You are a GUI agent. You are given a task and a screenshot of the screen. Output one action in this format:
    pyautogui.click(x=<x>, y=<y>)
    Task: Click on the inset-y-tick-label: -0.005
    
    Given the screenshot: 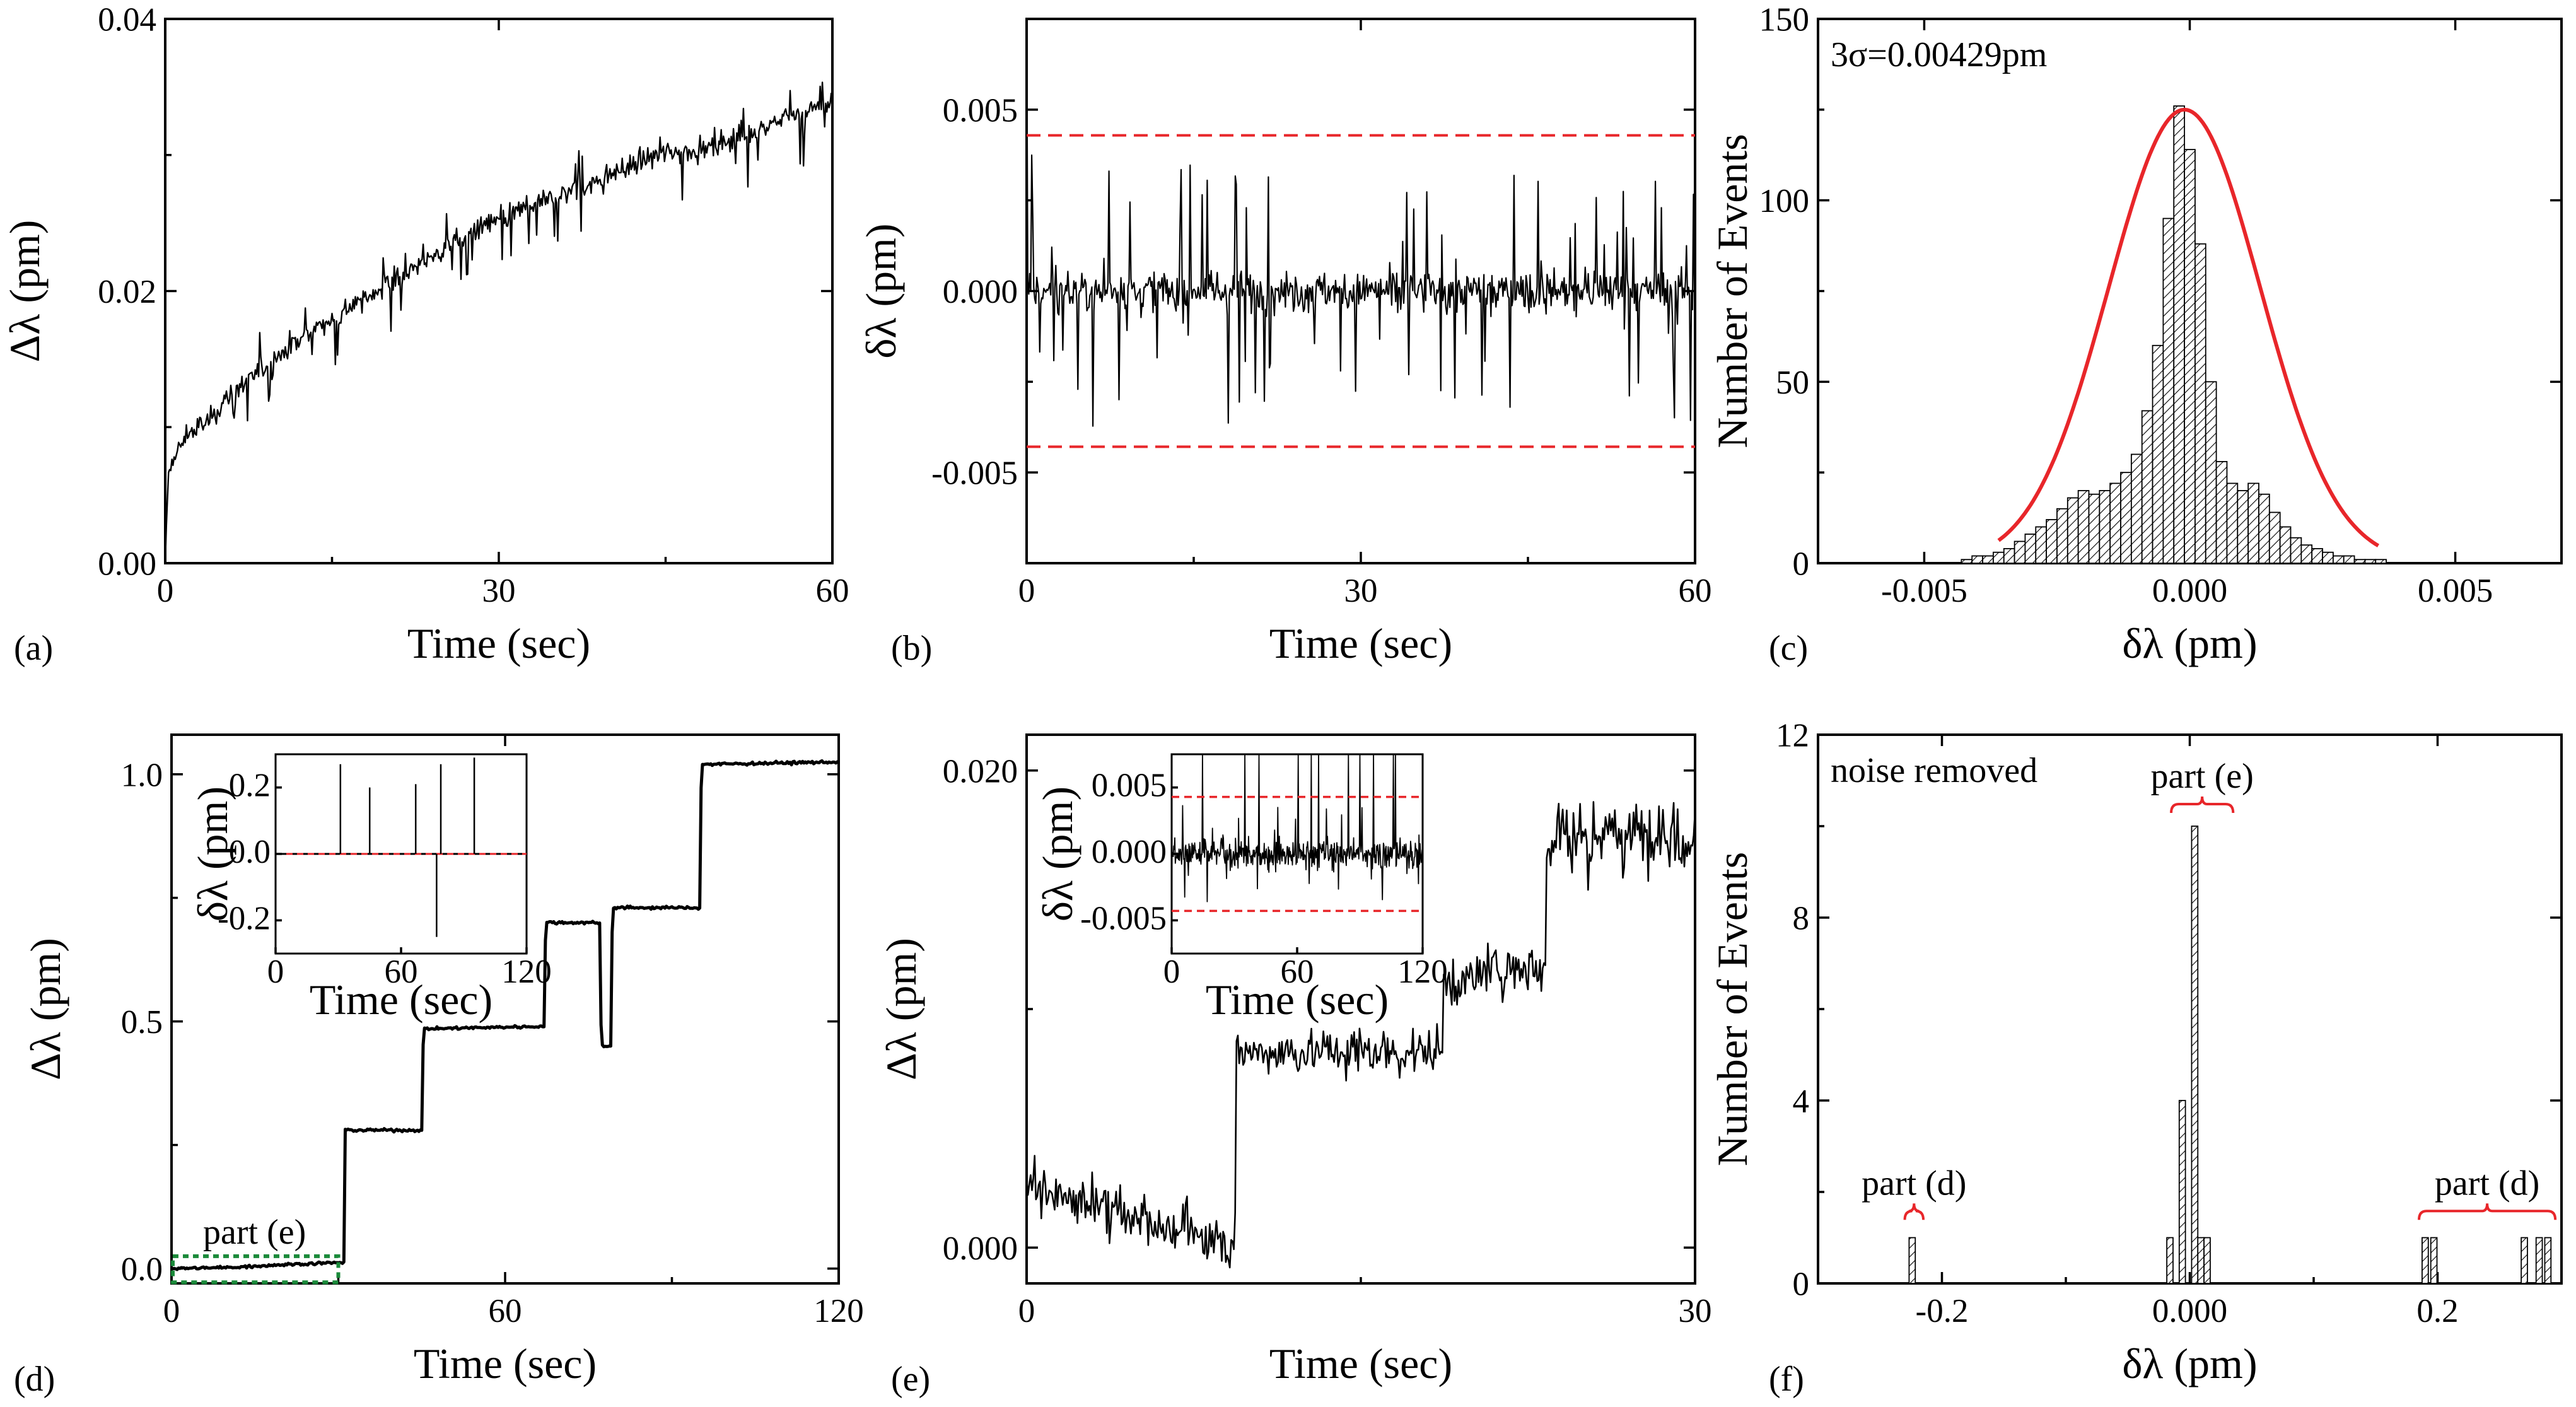 What is the action you would take?
    pyautogui.click(x=1124, y=918)
    